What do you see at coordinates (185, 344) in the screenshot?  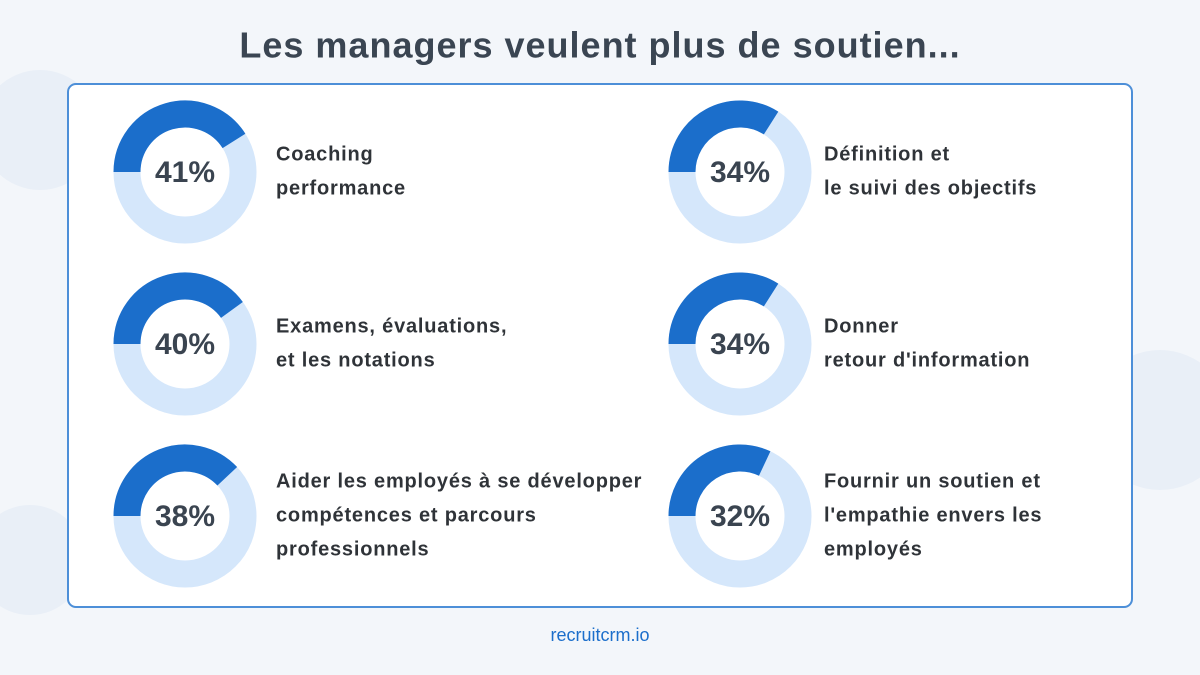 I see `value-label: 40%` at bounding box center [185, 344].